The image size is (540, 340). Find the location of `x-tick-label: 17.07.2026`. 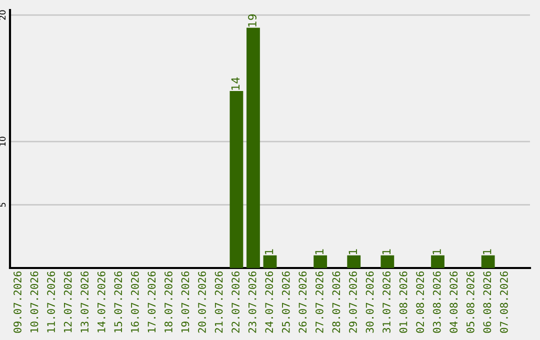

x-tick-label: 17.07.2026 is located at coordinates (152, 301).